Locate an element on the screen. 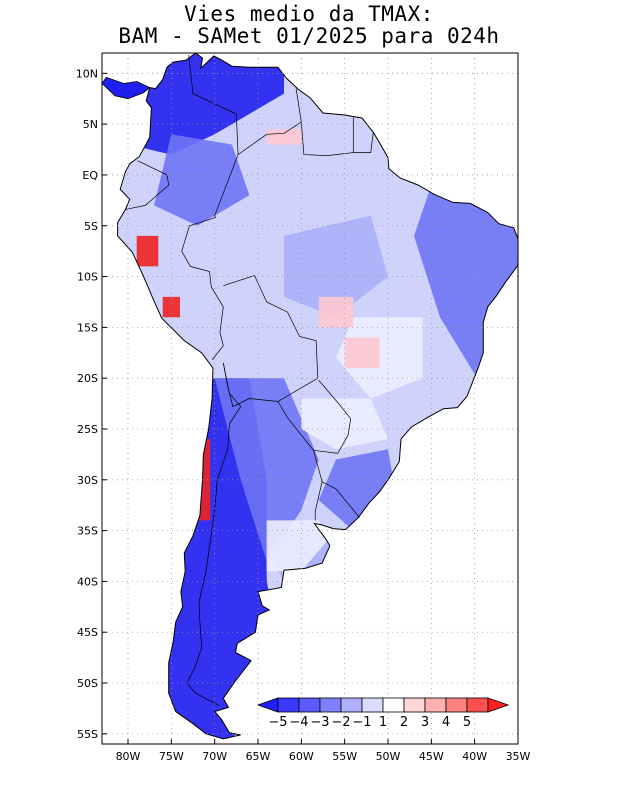 This screenshot has width=618, height=800. latitude-tick-label: 55S is located at coordinates (87, 734).